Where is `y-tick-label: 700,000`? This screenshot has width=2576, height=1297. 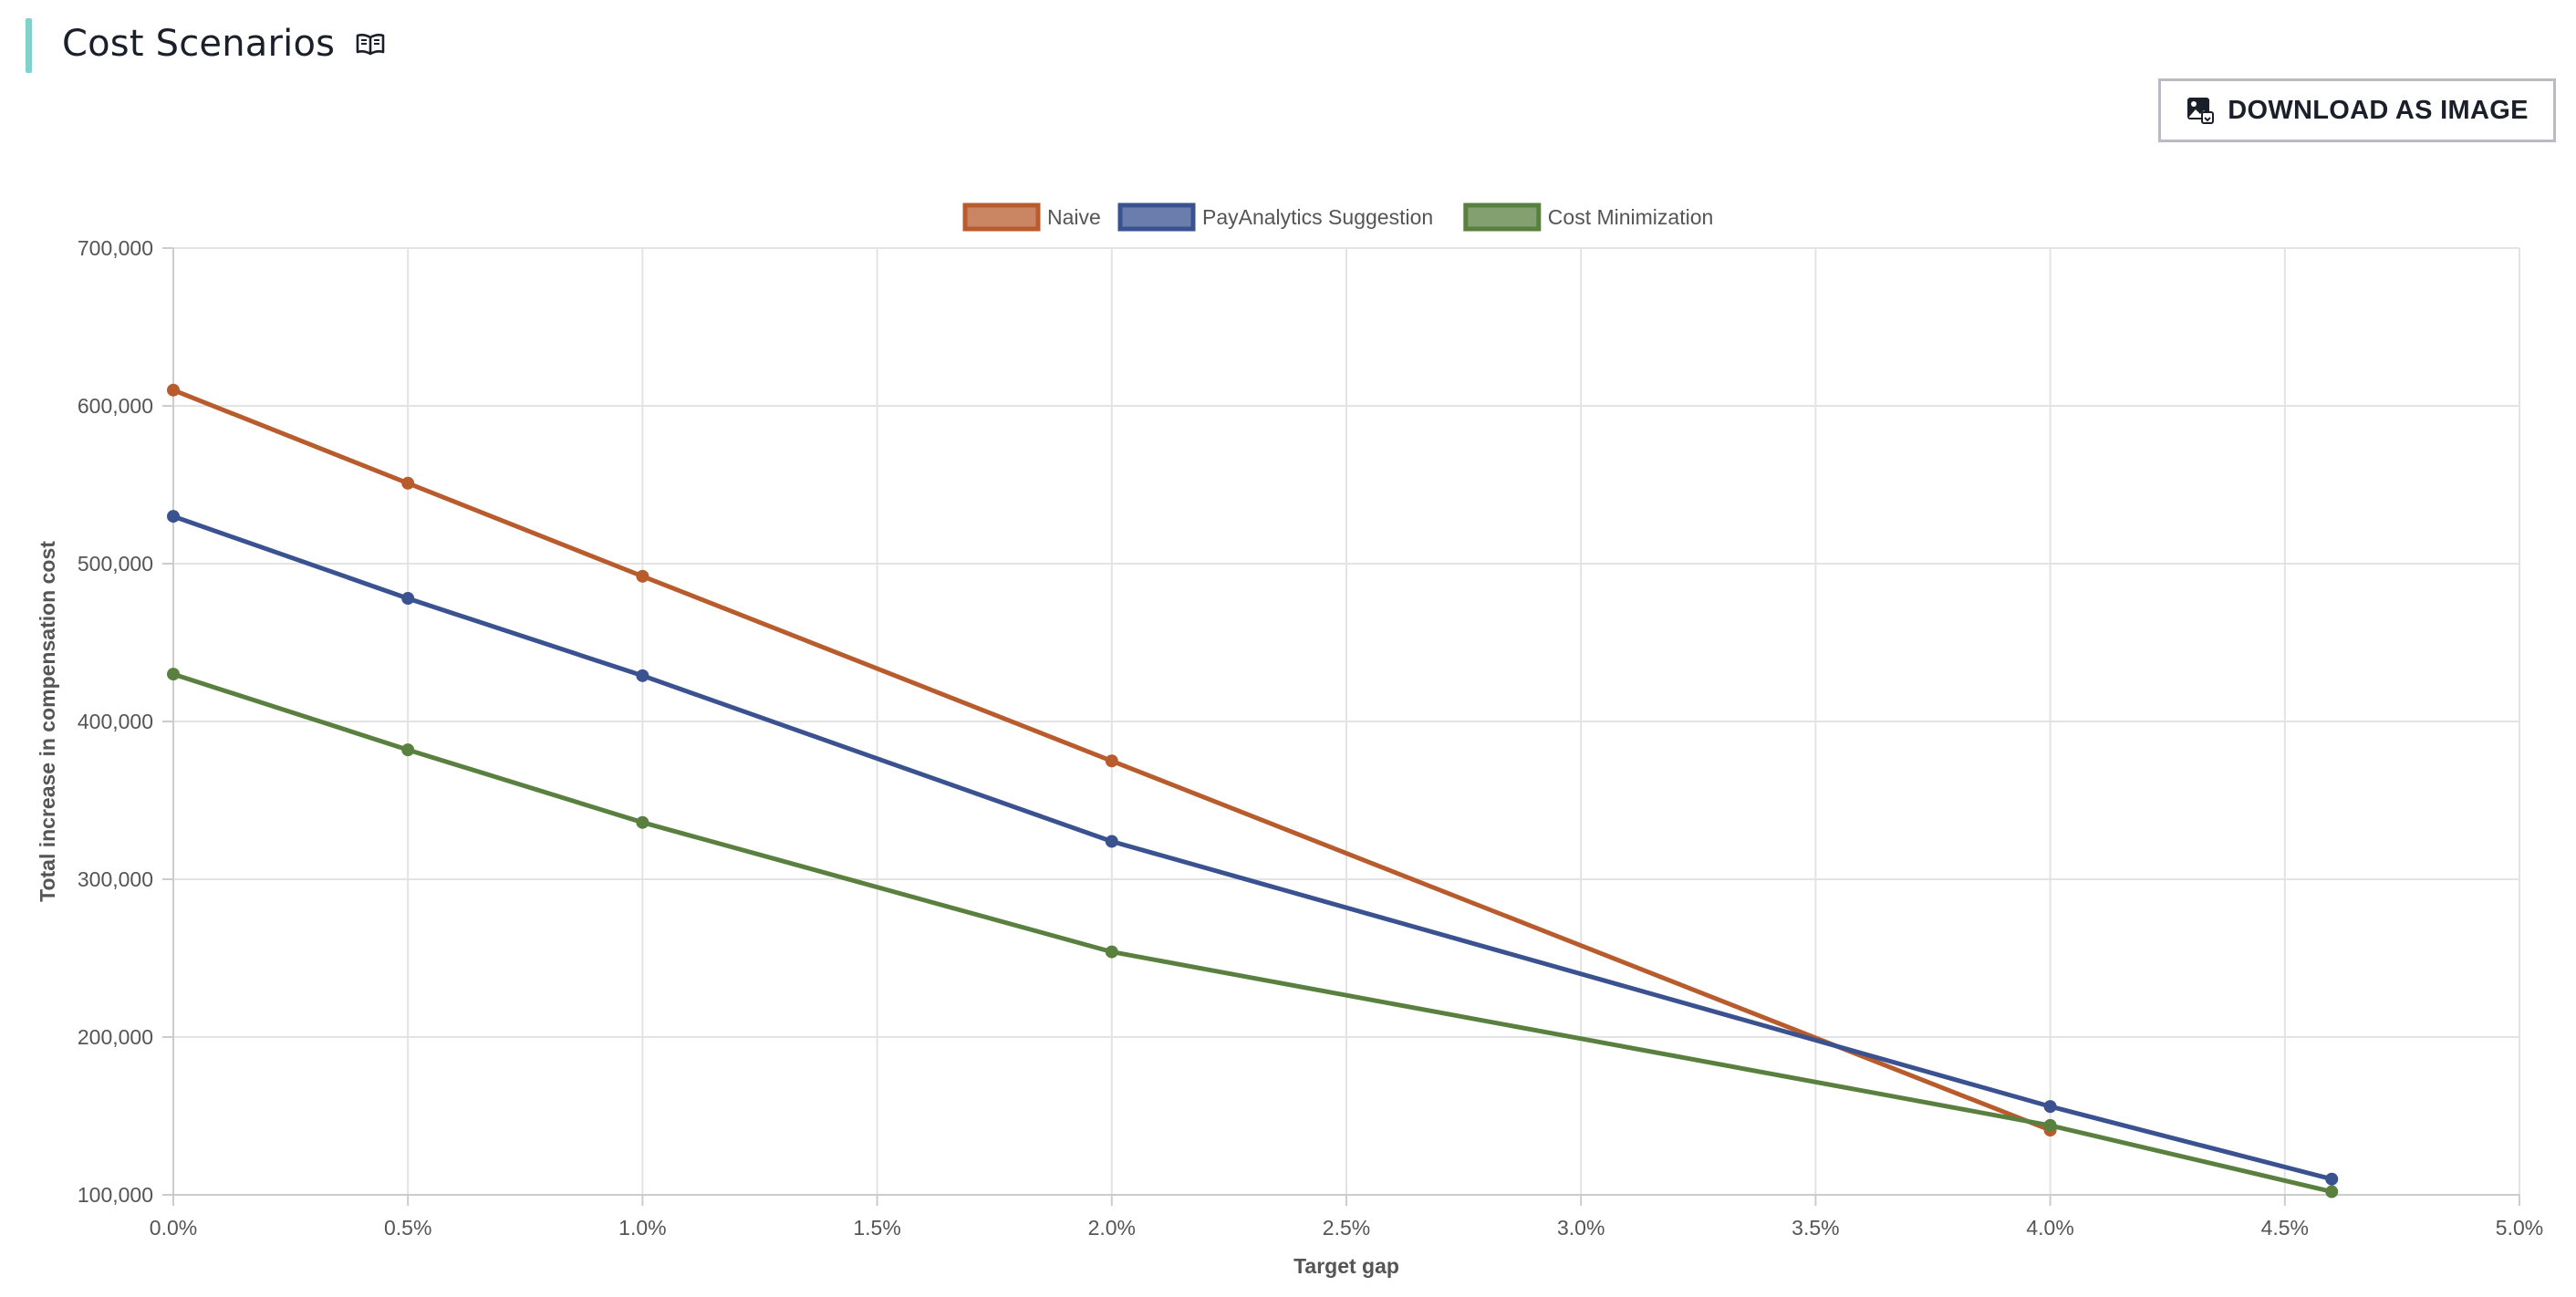
y-tick-label: 700,000 is located at coordinates (116, 248).